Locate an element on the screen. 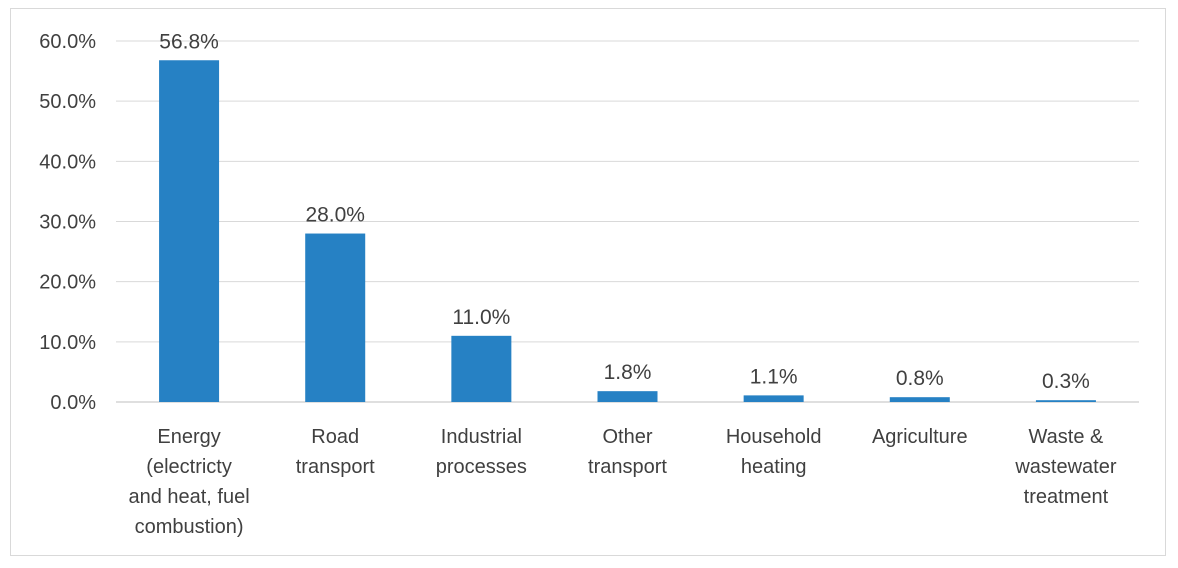  data-label: 11.0% is located at coordinates (481, 317).